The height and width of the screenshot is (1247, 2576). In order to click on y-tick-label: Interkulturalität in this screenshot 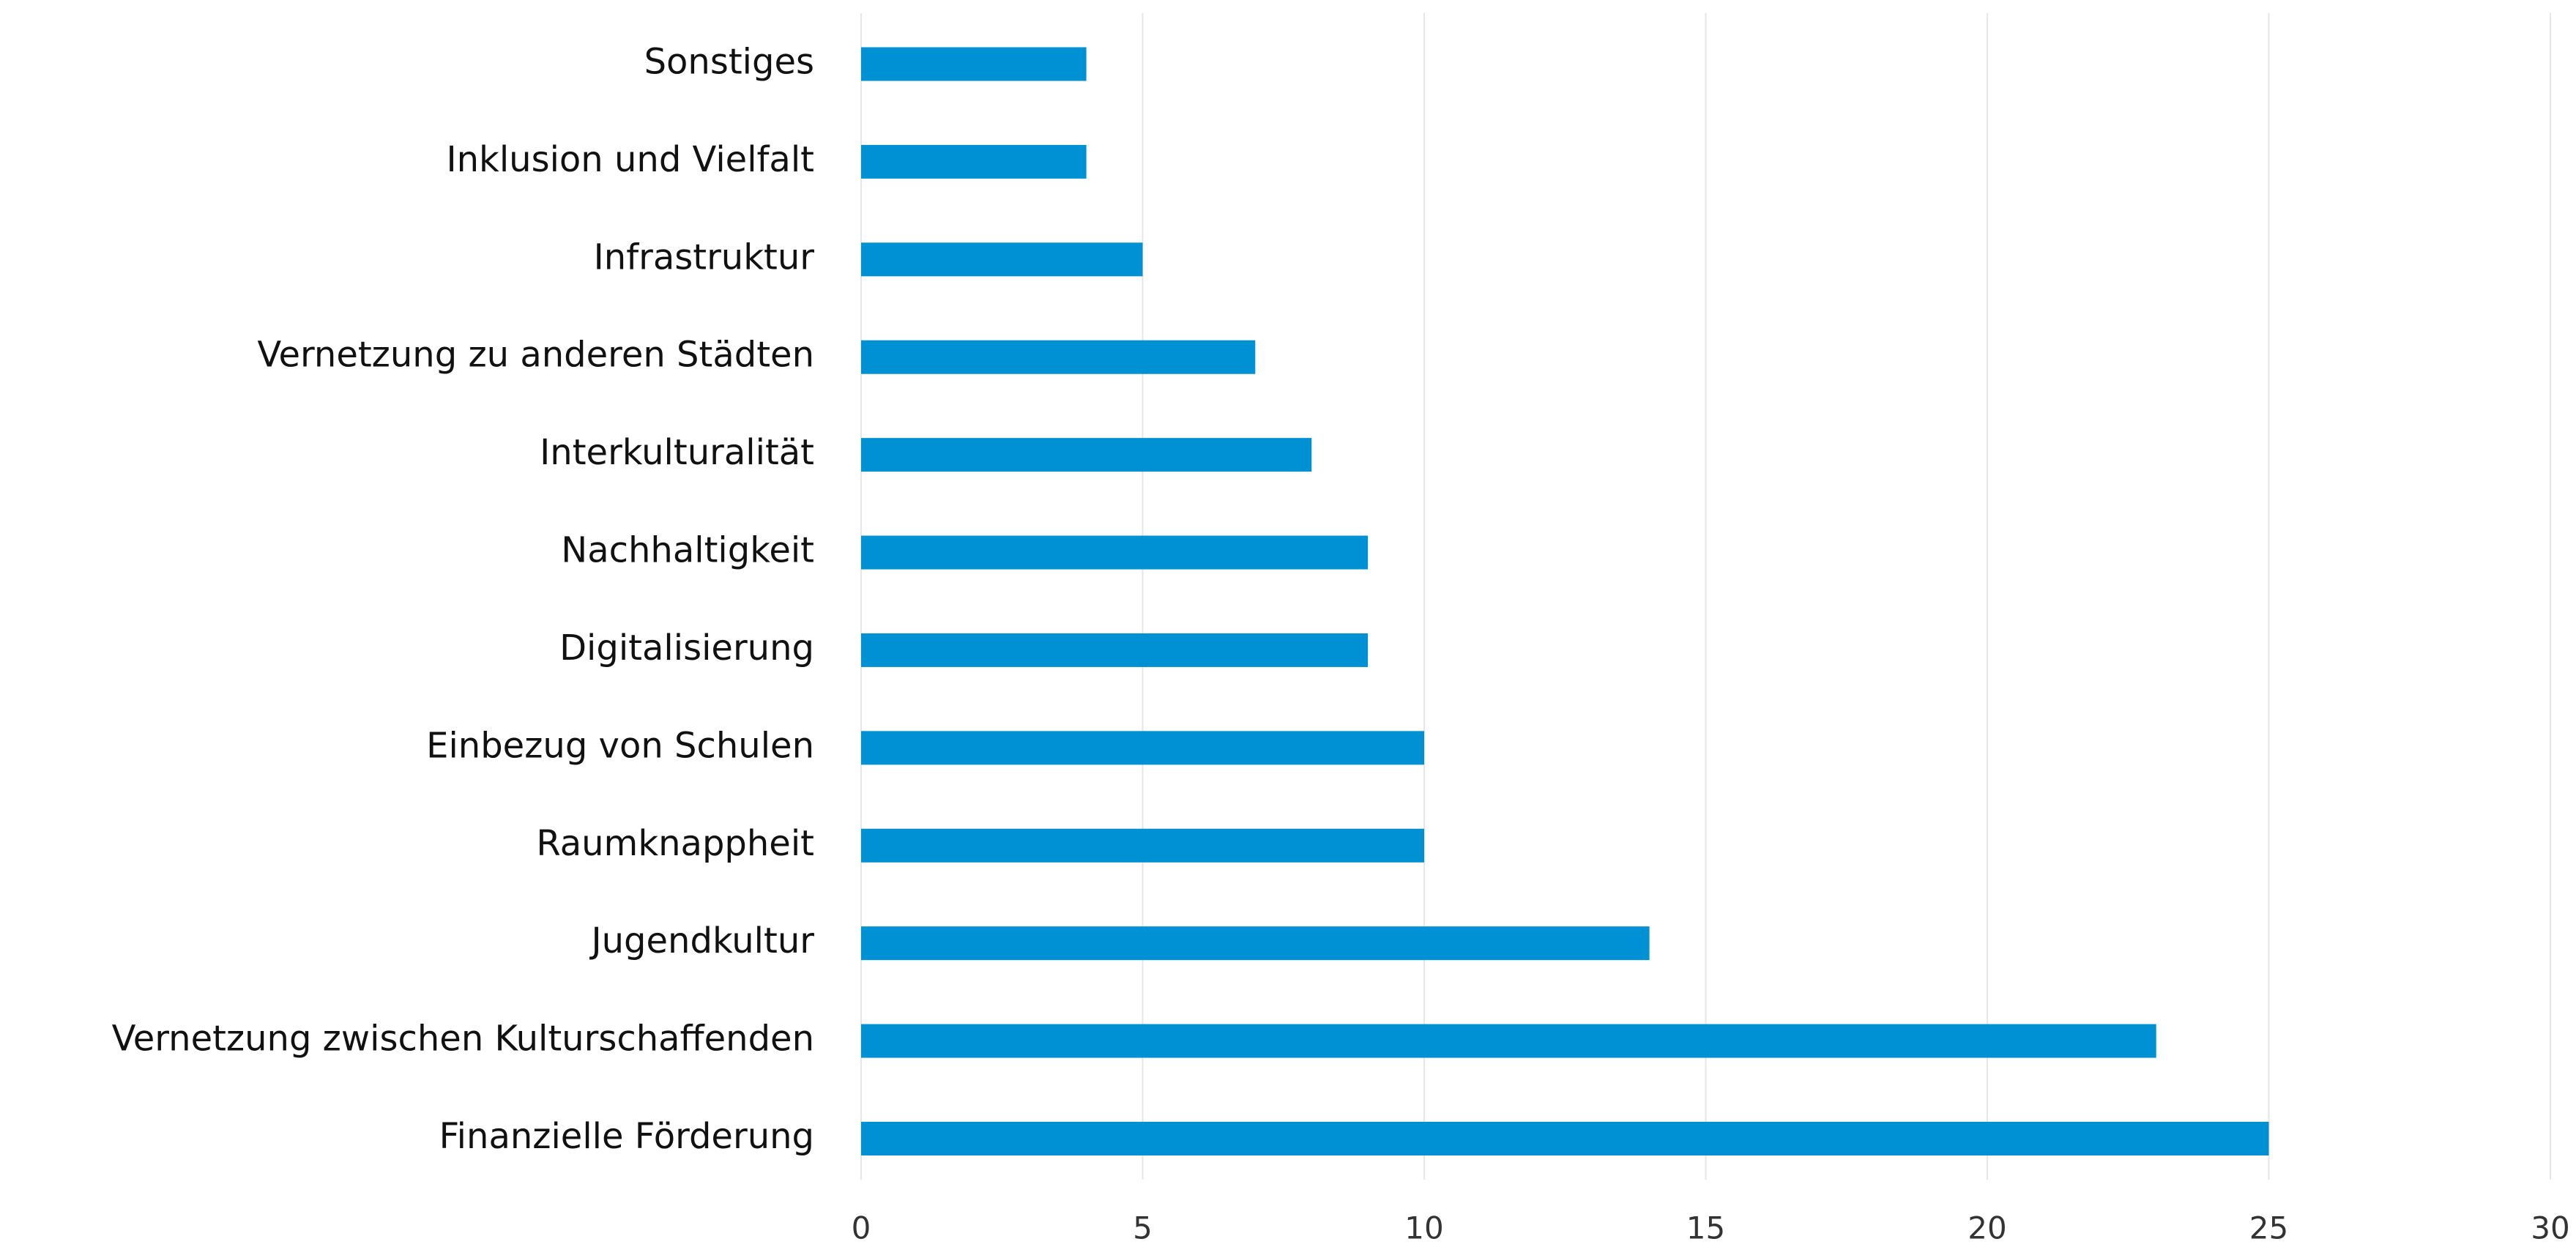, I will do `click(677, 453)`.